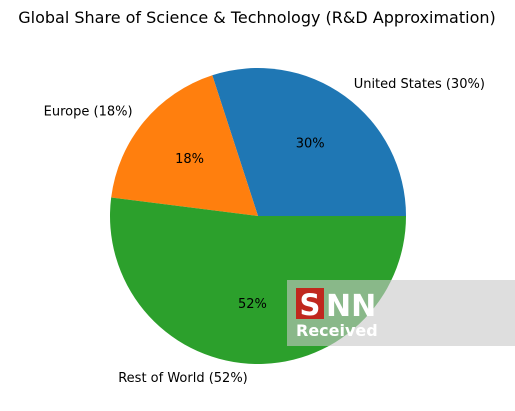 The height and width of the screenshot is (411, 515). What do you see at coordinates (419, 84) in the screenshot?
I see `slice-label-united-states: United States (30%)` at bounding box center [419, 84].